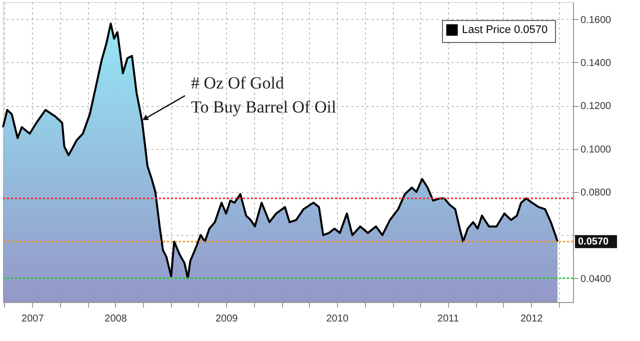 The image size is (640, 341). I want to click on y-tick-label: 0.0400, so click(596, 279).